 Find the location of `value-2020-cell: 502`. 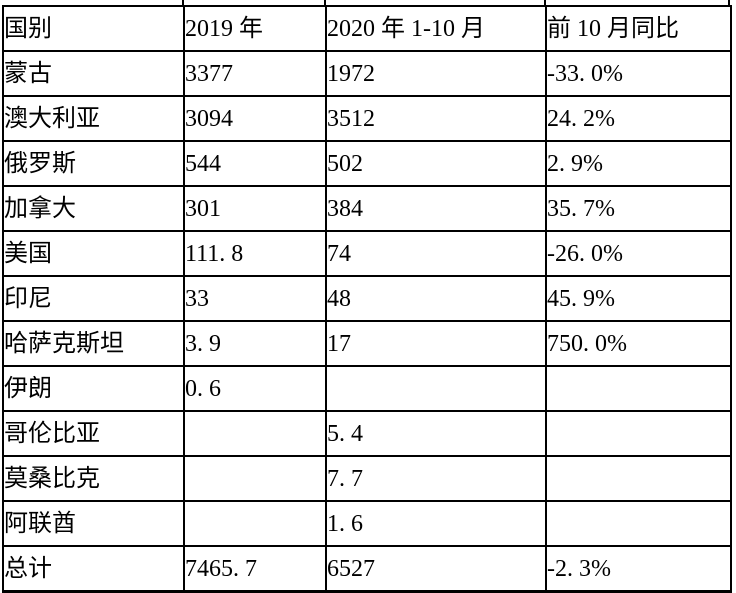

value-2020-cell: 502 is located at coordinates (436, 163).